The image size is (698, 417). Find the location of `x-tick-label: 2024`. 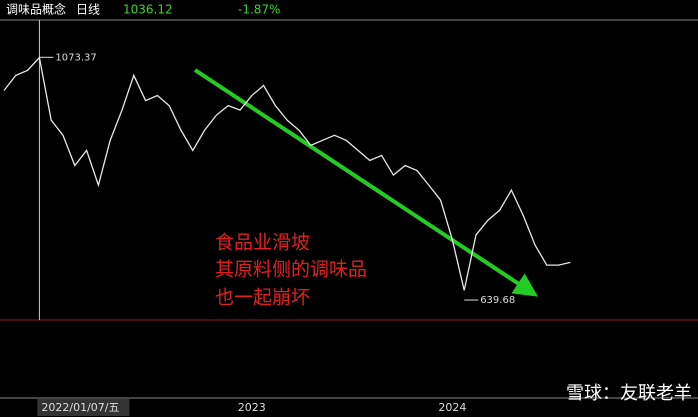

x-tick-label: 2024 is located at coordinates (452, 407).